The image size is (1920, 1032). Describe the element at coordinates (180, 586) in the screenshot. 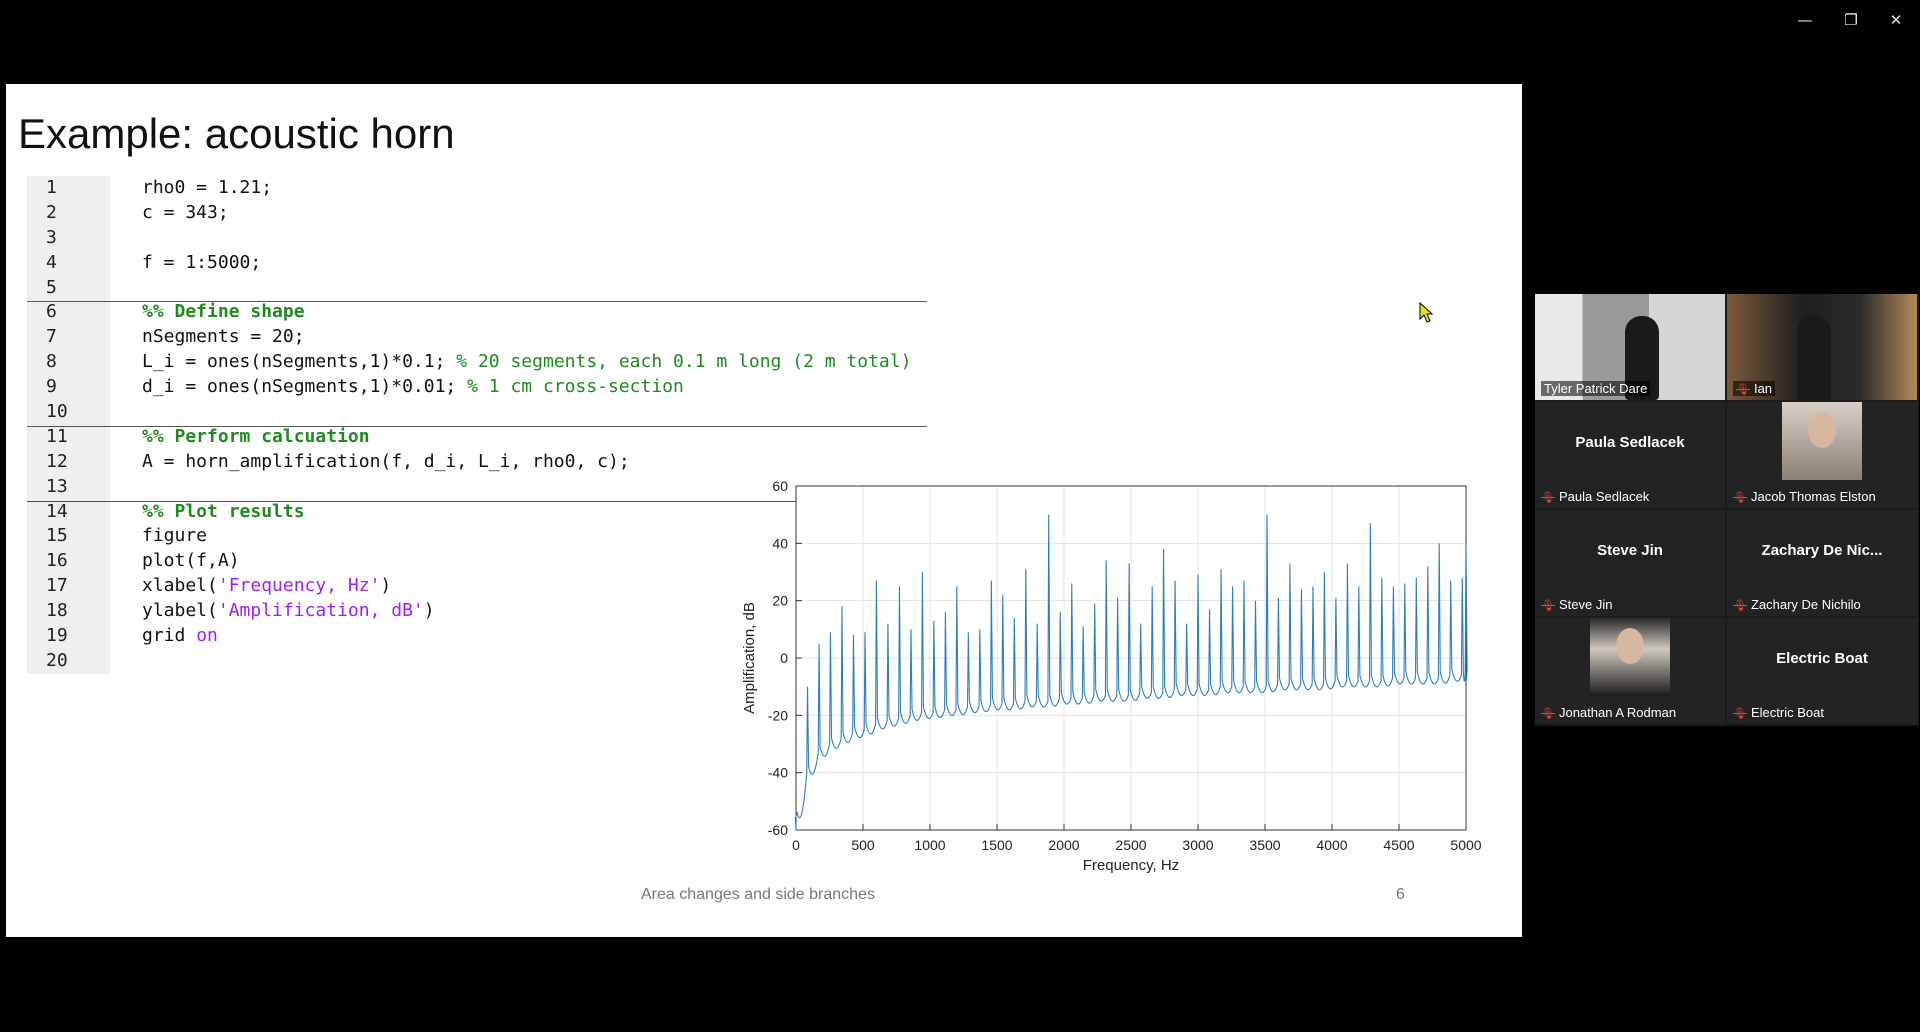

I see `code-token: xlabel(` at that location.